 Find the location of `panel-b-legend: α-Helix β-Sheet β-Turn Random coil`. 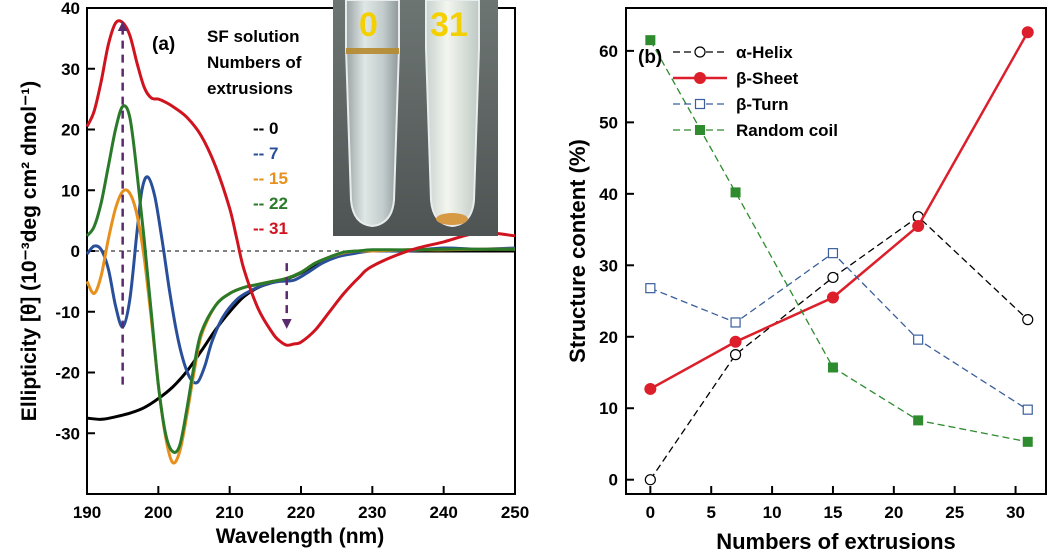

panel-b-legend: α-Helix β-Sheet β-Turn Random coil is located at coordinates (755, 91).